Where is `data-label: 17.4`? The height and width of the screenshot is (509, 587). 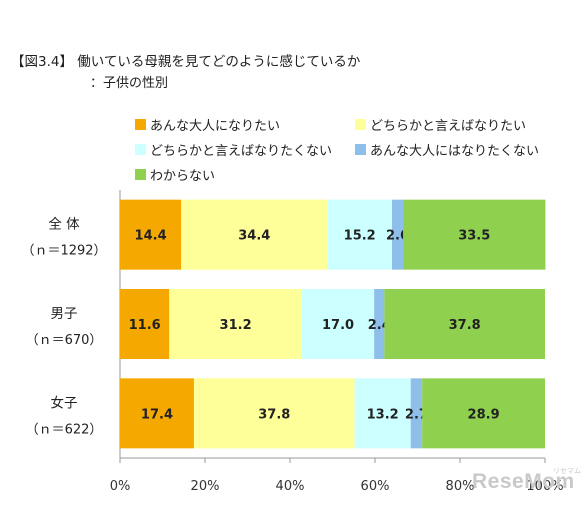
data-label: 17.4 is located at coordinates (157, 414).